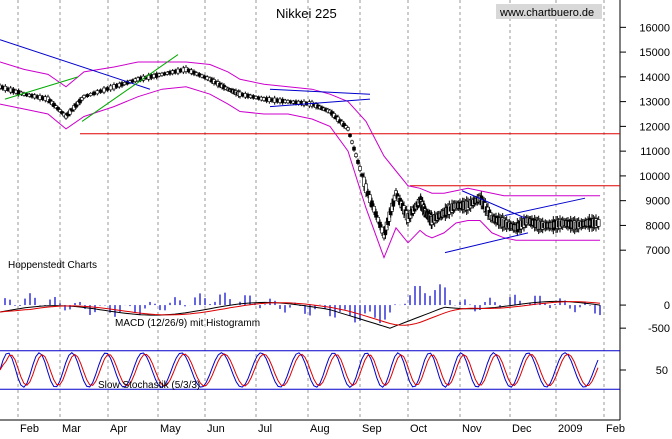 This screenshot has height=439, width=672. I want to click on macd-line, so click(300, 314).